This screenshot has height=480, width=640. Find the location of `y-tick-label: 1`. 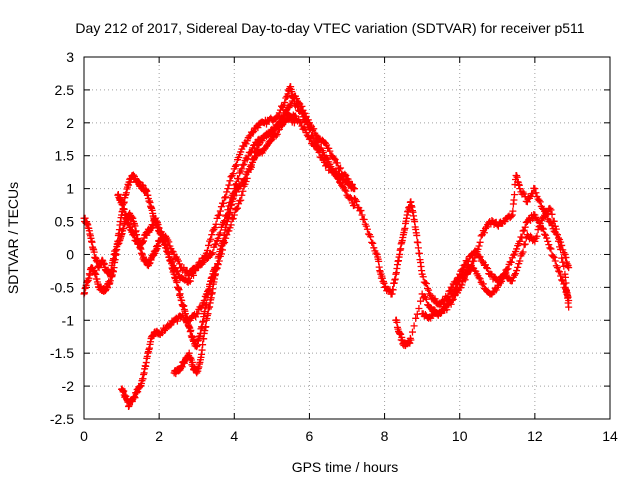

y-tick-label: 1 is located at coordinates (70, 189).